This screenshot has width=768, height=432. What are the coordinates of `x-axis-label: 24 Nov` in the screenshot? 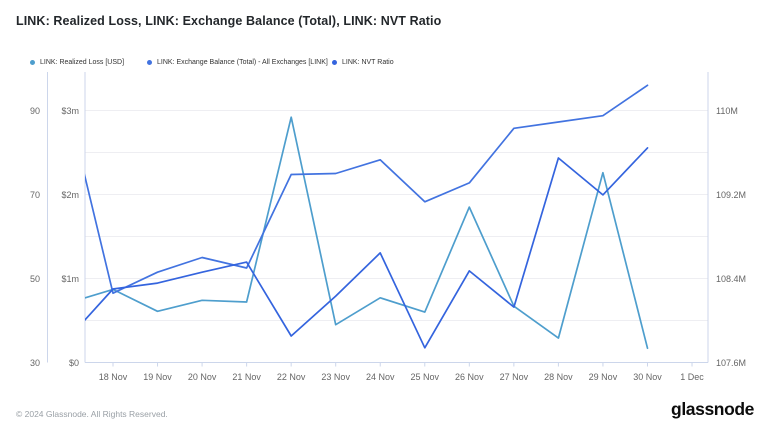 It's located at (380, 377).